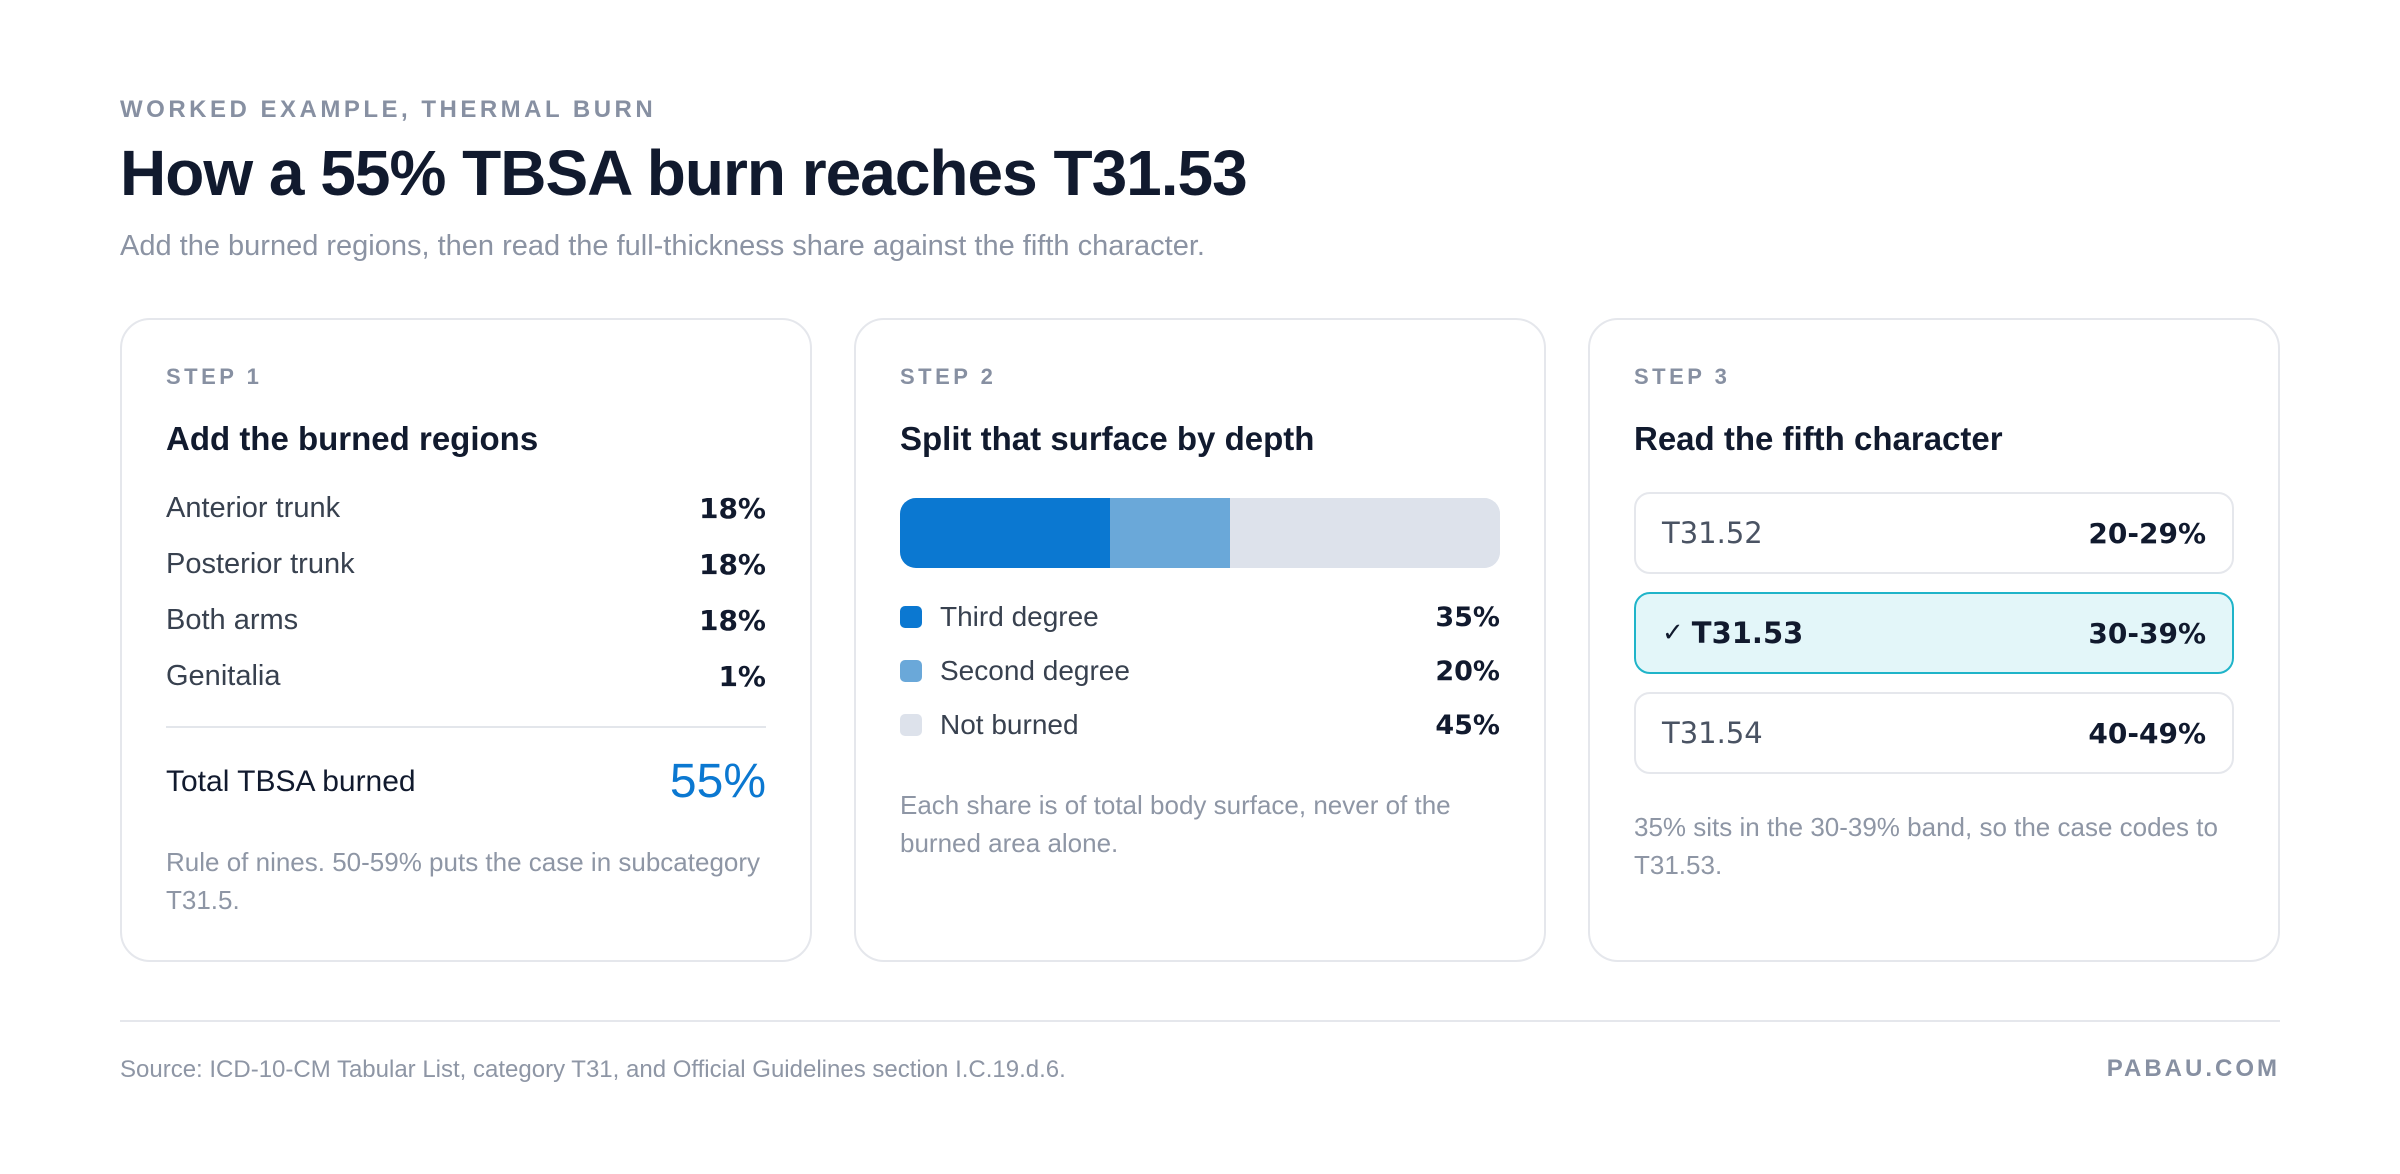  I want to click on code-option: T31.54 40-49%, so click(1934, 733).